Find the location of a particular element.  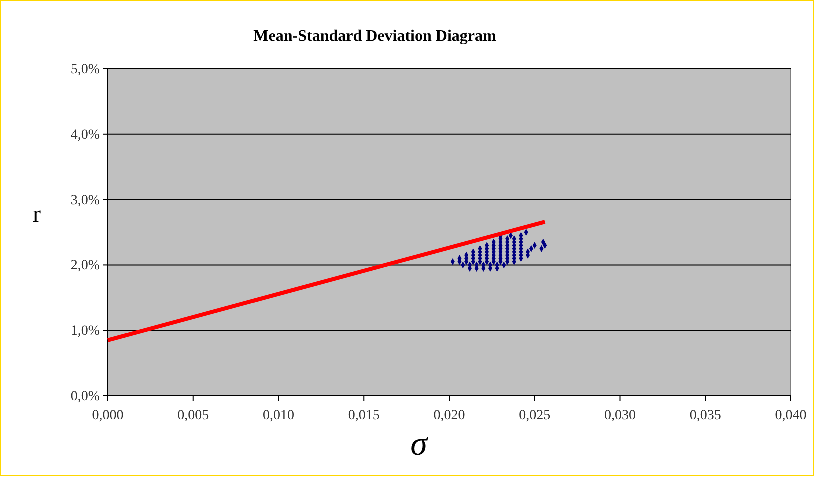

x-tick-label: 0,035 is located at coordinates (706, 416).